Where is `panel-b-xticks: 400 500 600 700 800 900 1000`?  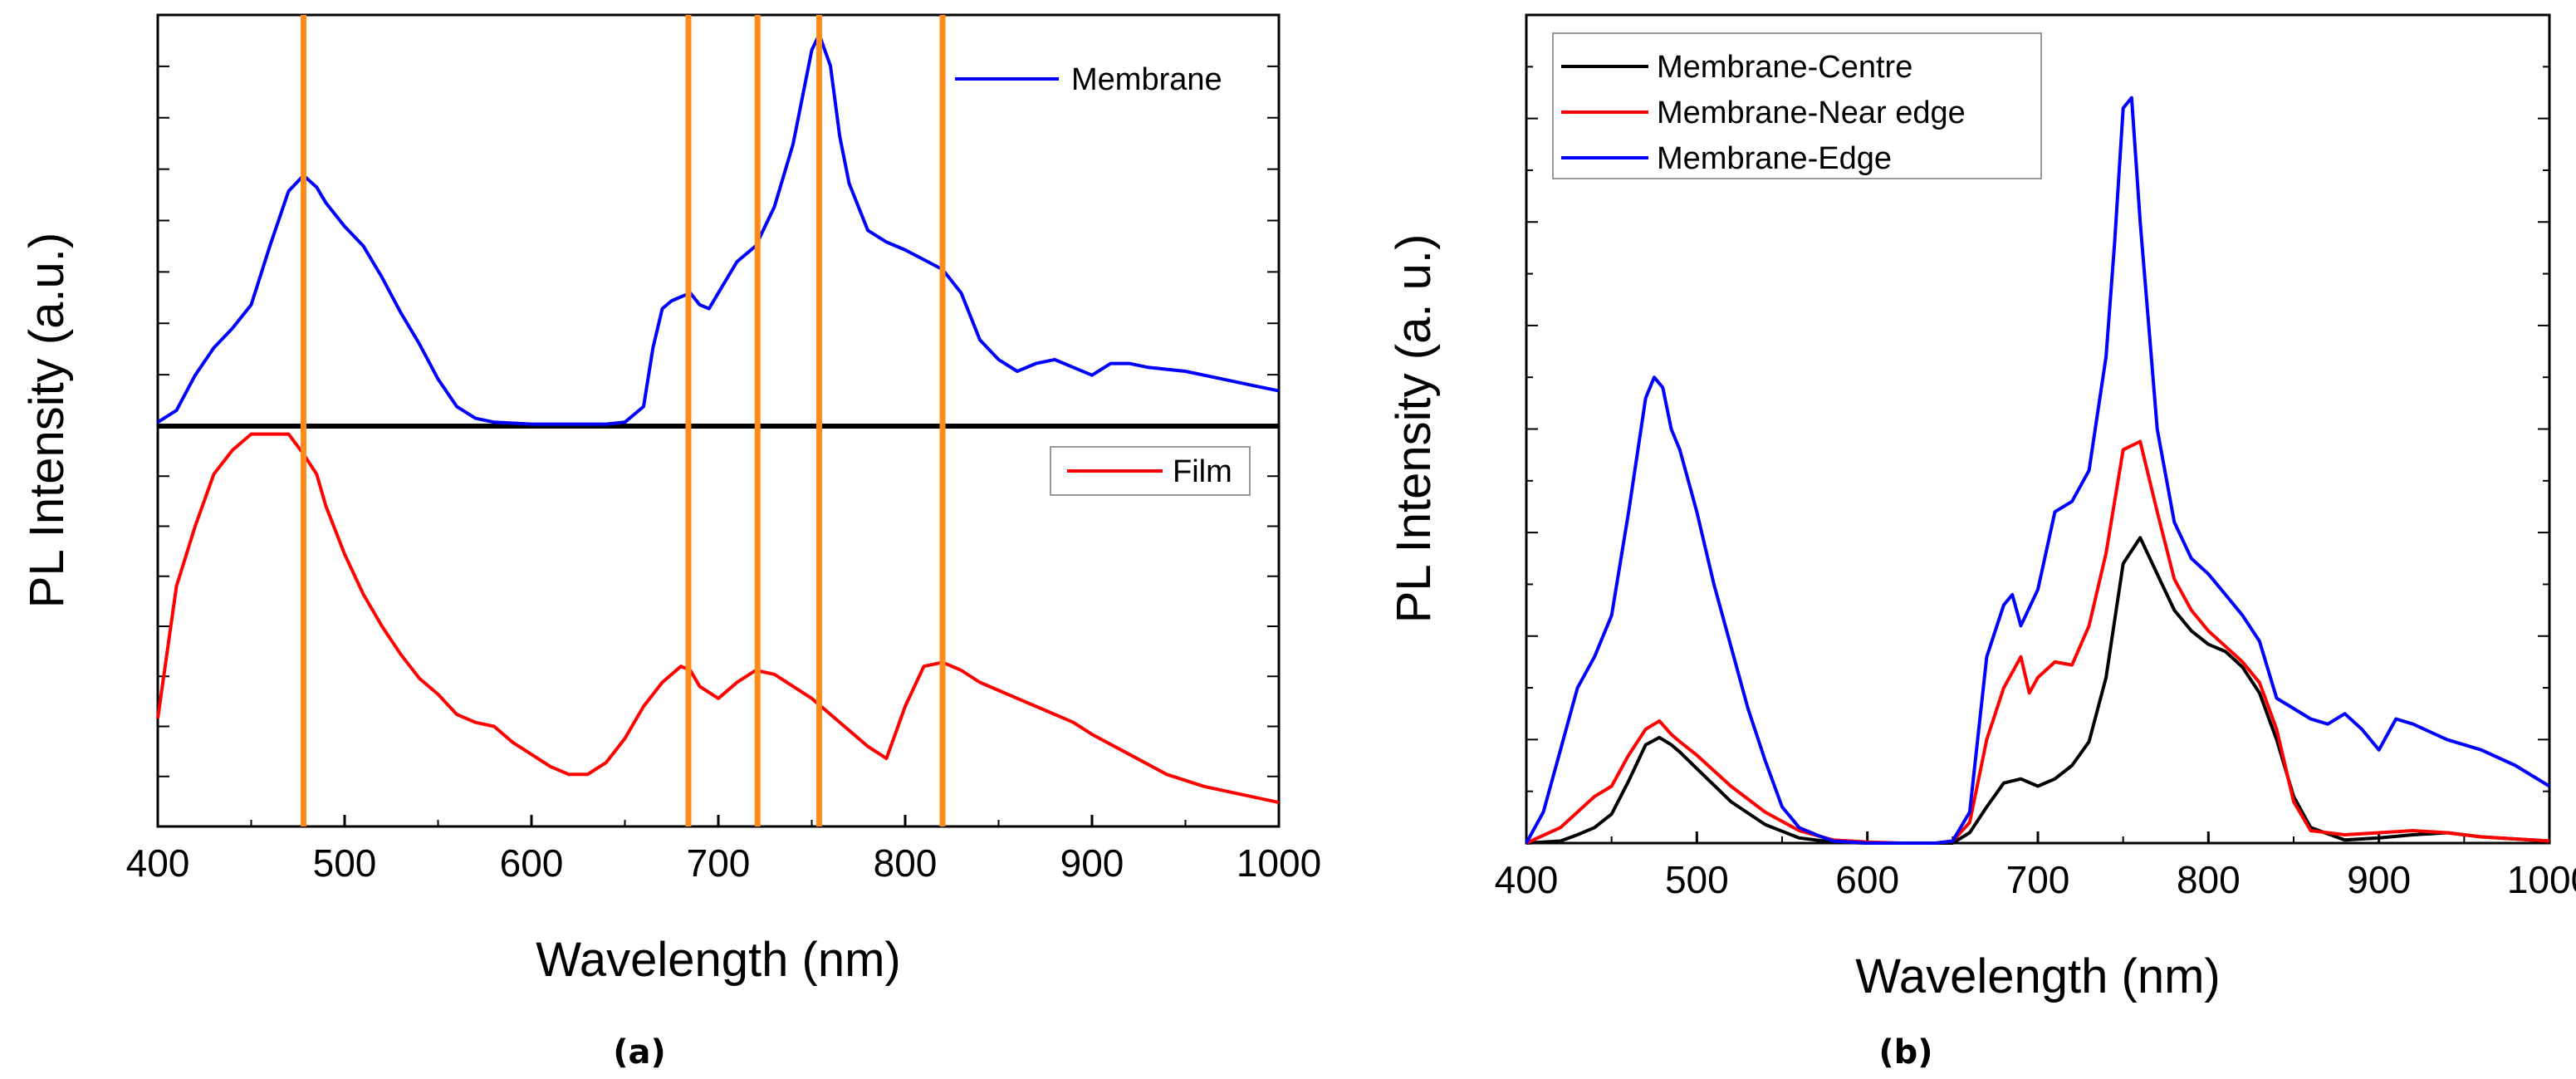 panel-b-xticks: 400 500 600 700 800 900 1000 is located at coordinates (2036, 866).